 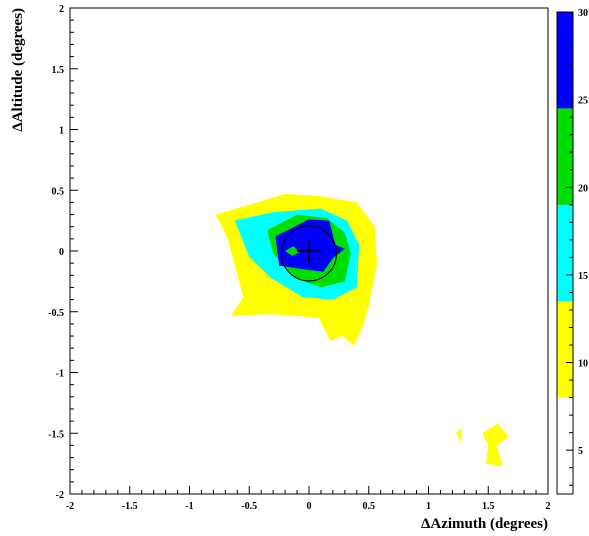 I want to click on colorbar-tick-label: 15, so click(x=583, y=276).